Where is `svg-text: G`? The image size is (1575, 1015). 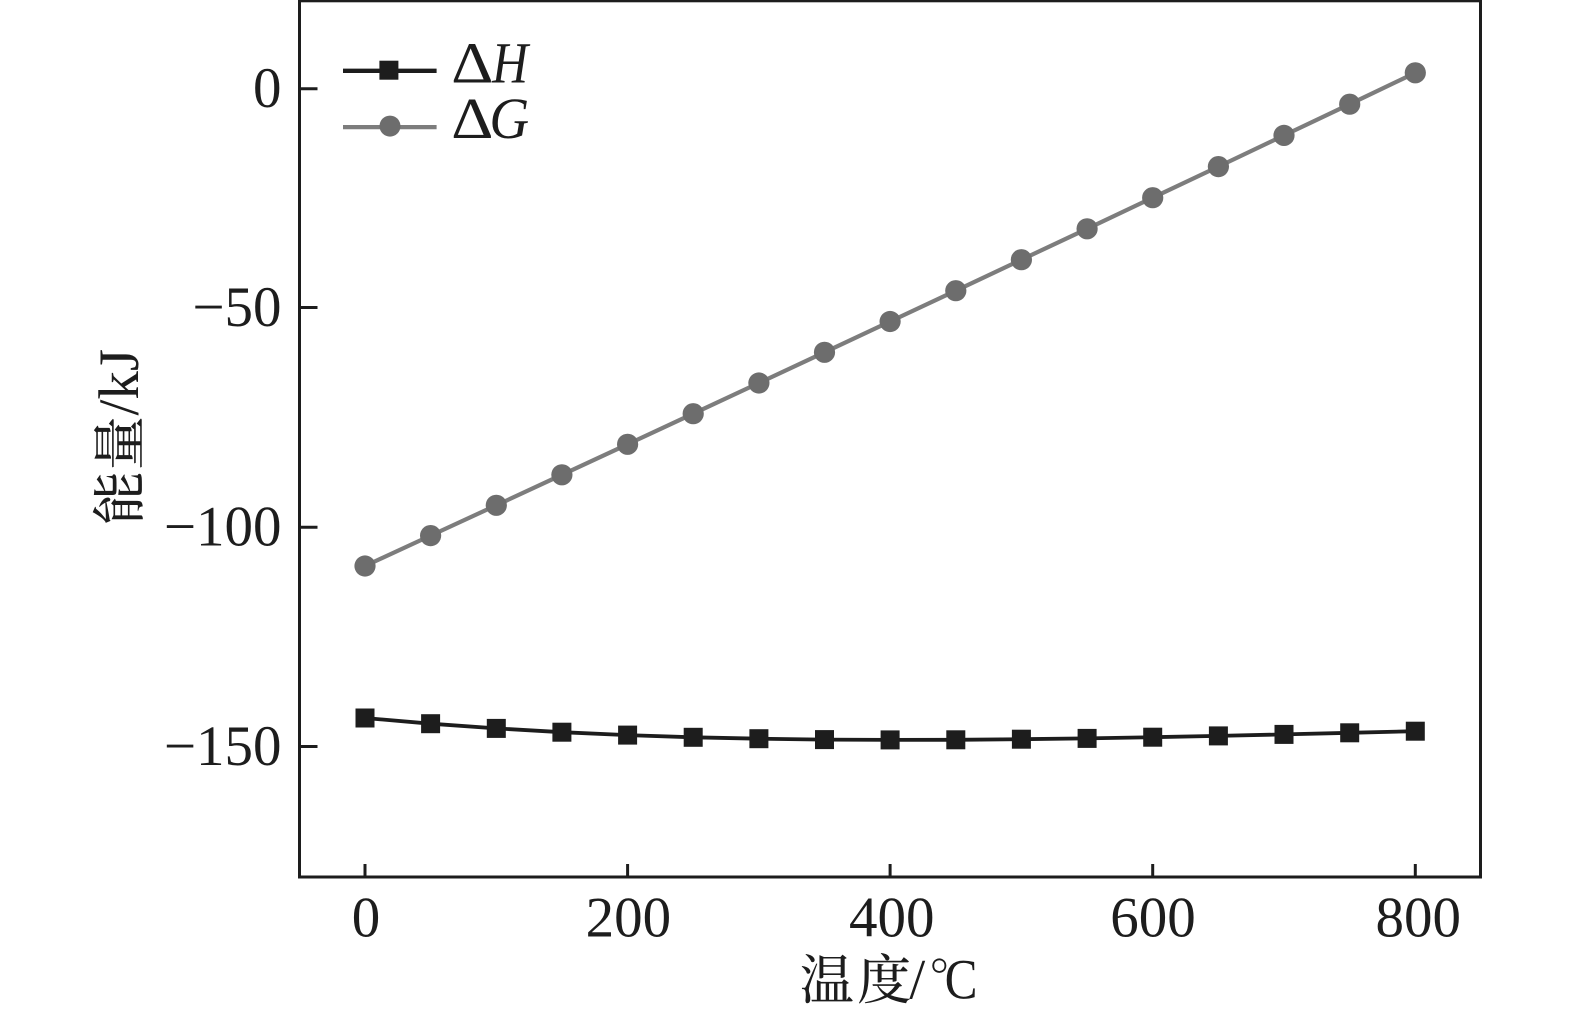 svg-text: G is located at coordinates (509, 120).